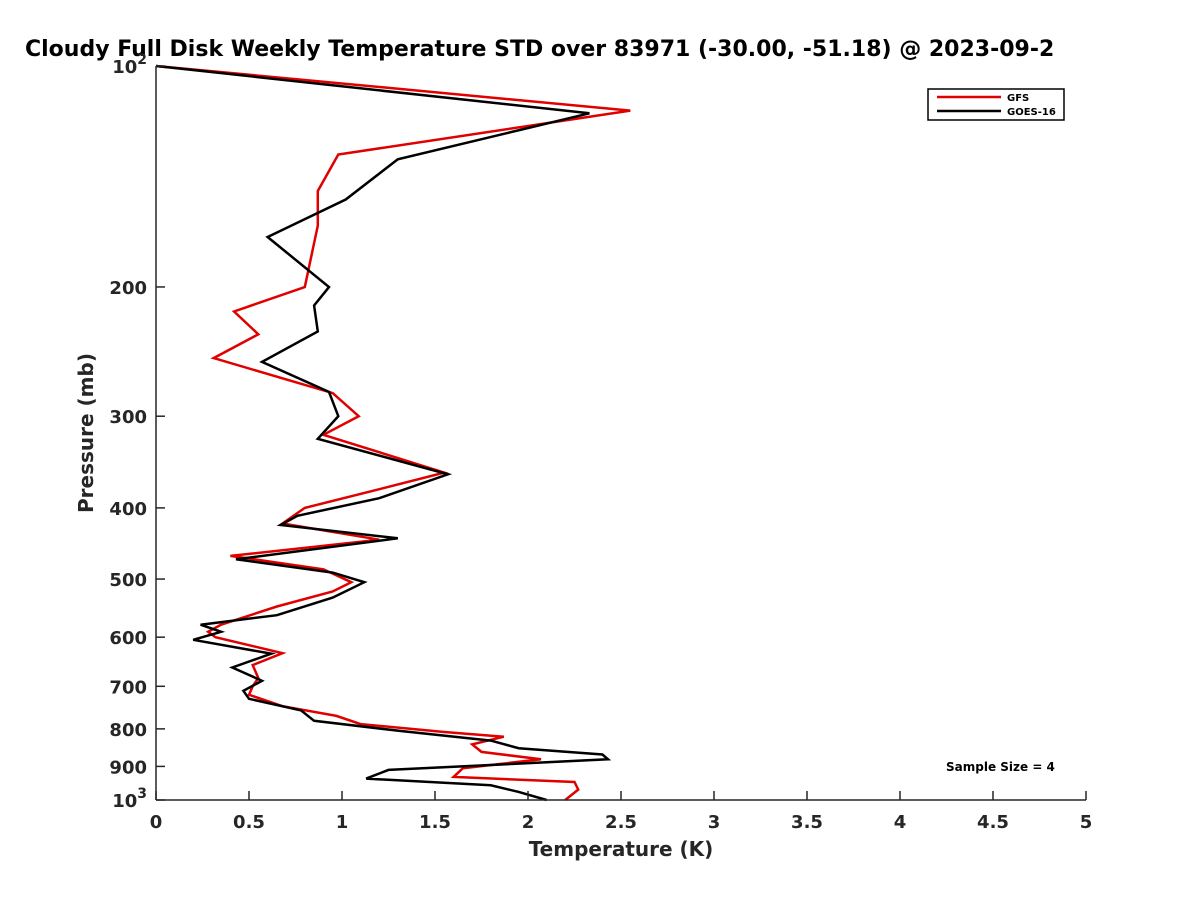 The width and height of the screenshot is (1200, 900). What do you see at coordinates (621, 822) in the screenshot?
I see `x-tick-label: 2.5` at bounding box center [621, 822].